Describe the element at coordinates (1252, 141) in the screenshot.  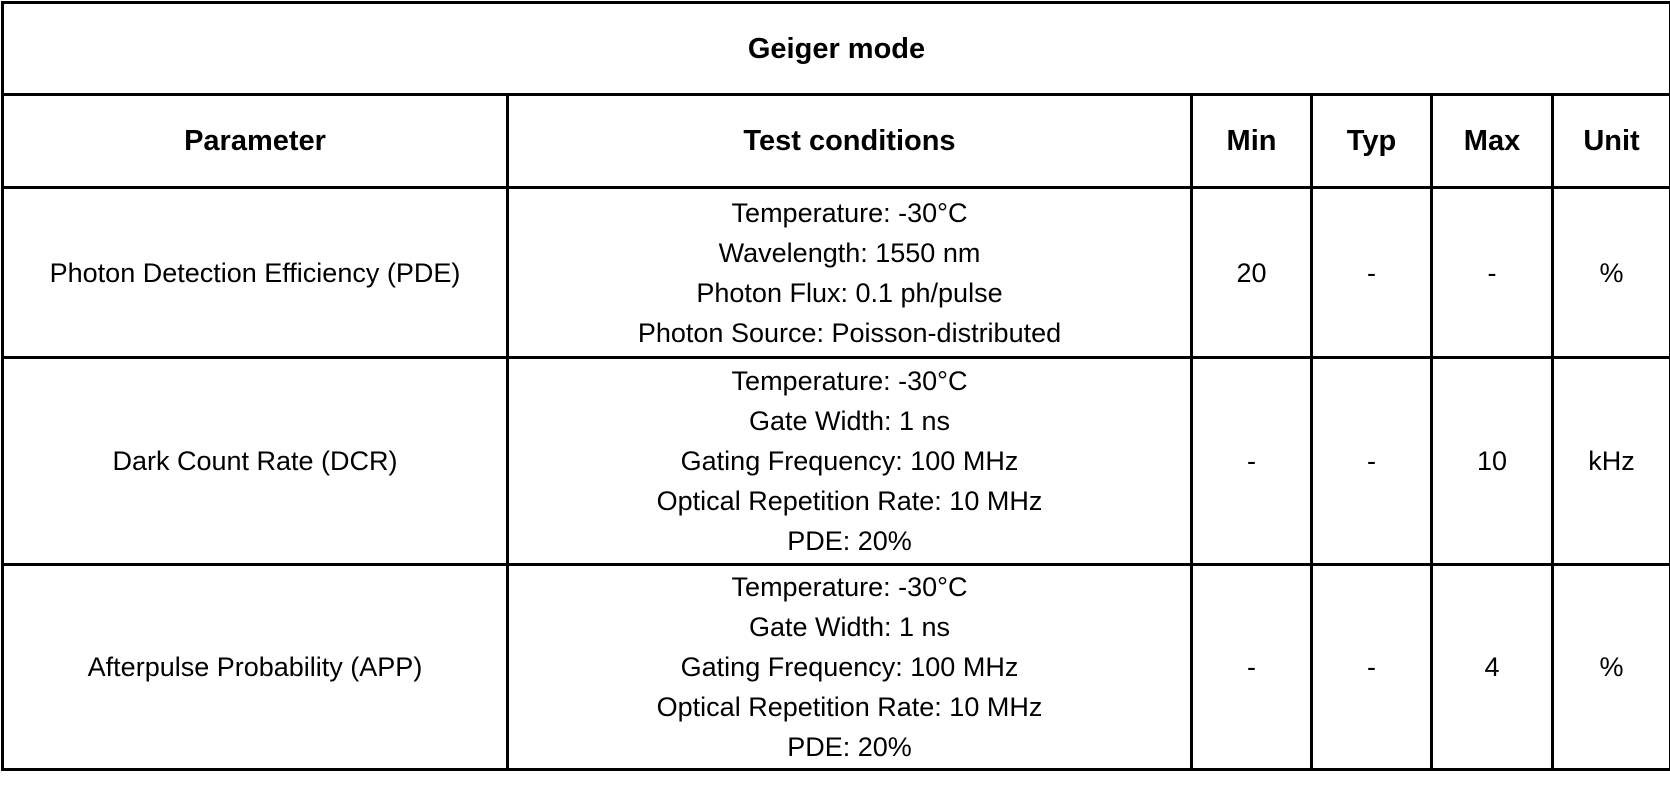
I see `header-min: Min` at that location.